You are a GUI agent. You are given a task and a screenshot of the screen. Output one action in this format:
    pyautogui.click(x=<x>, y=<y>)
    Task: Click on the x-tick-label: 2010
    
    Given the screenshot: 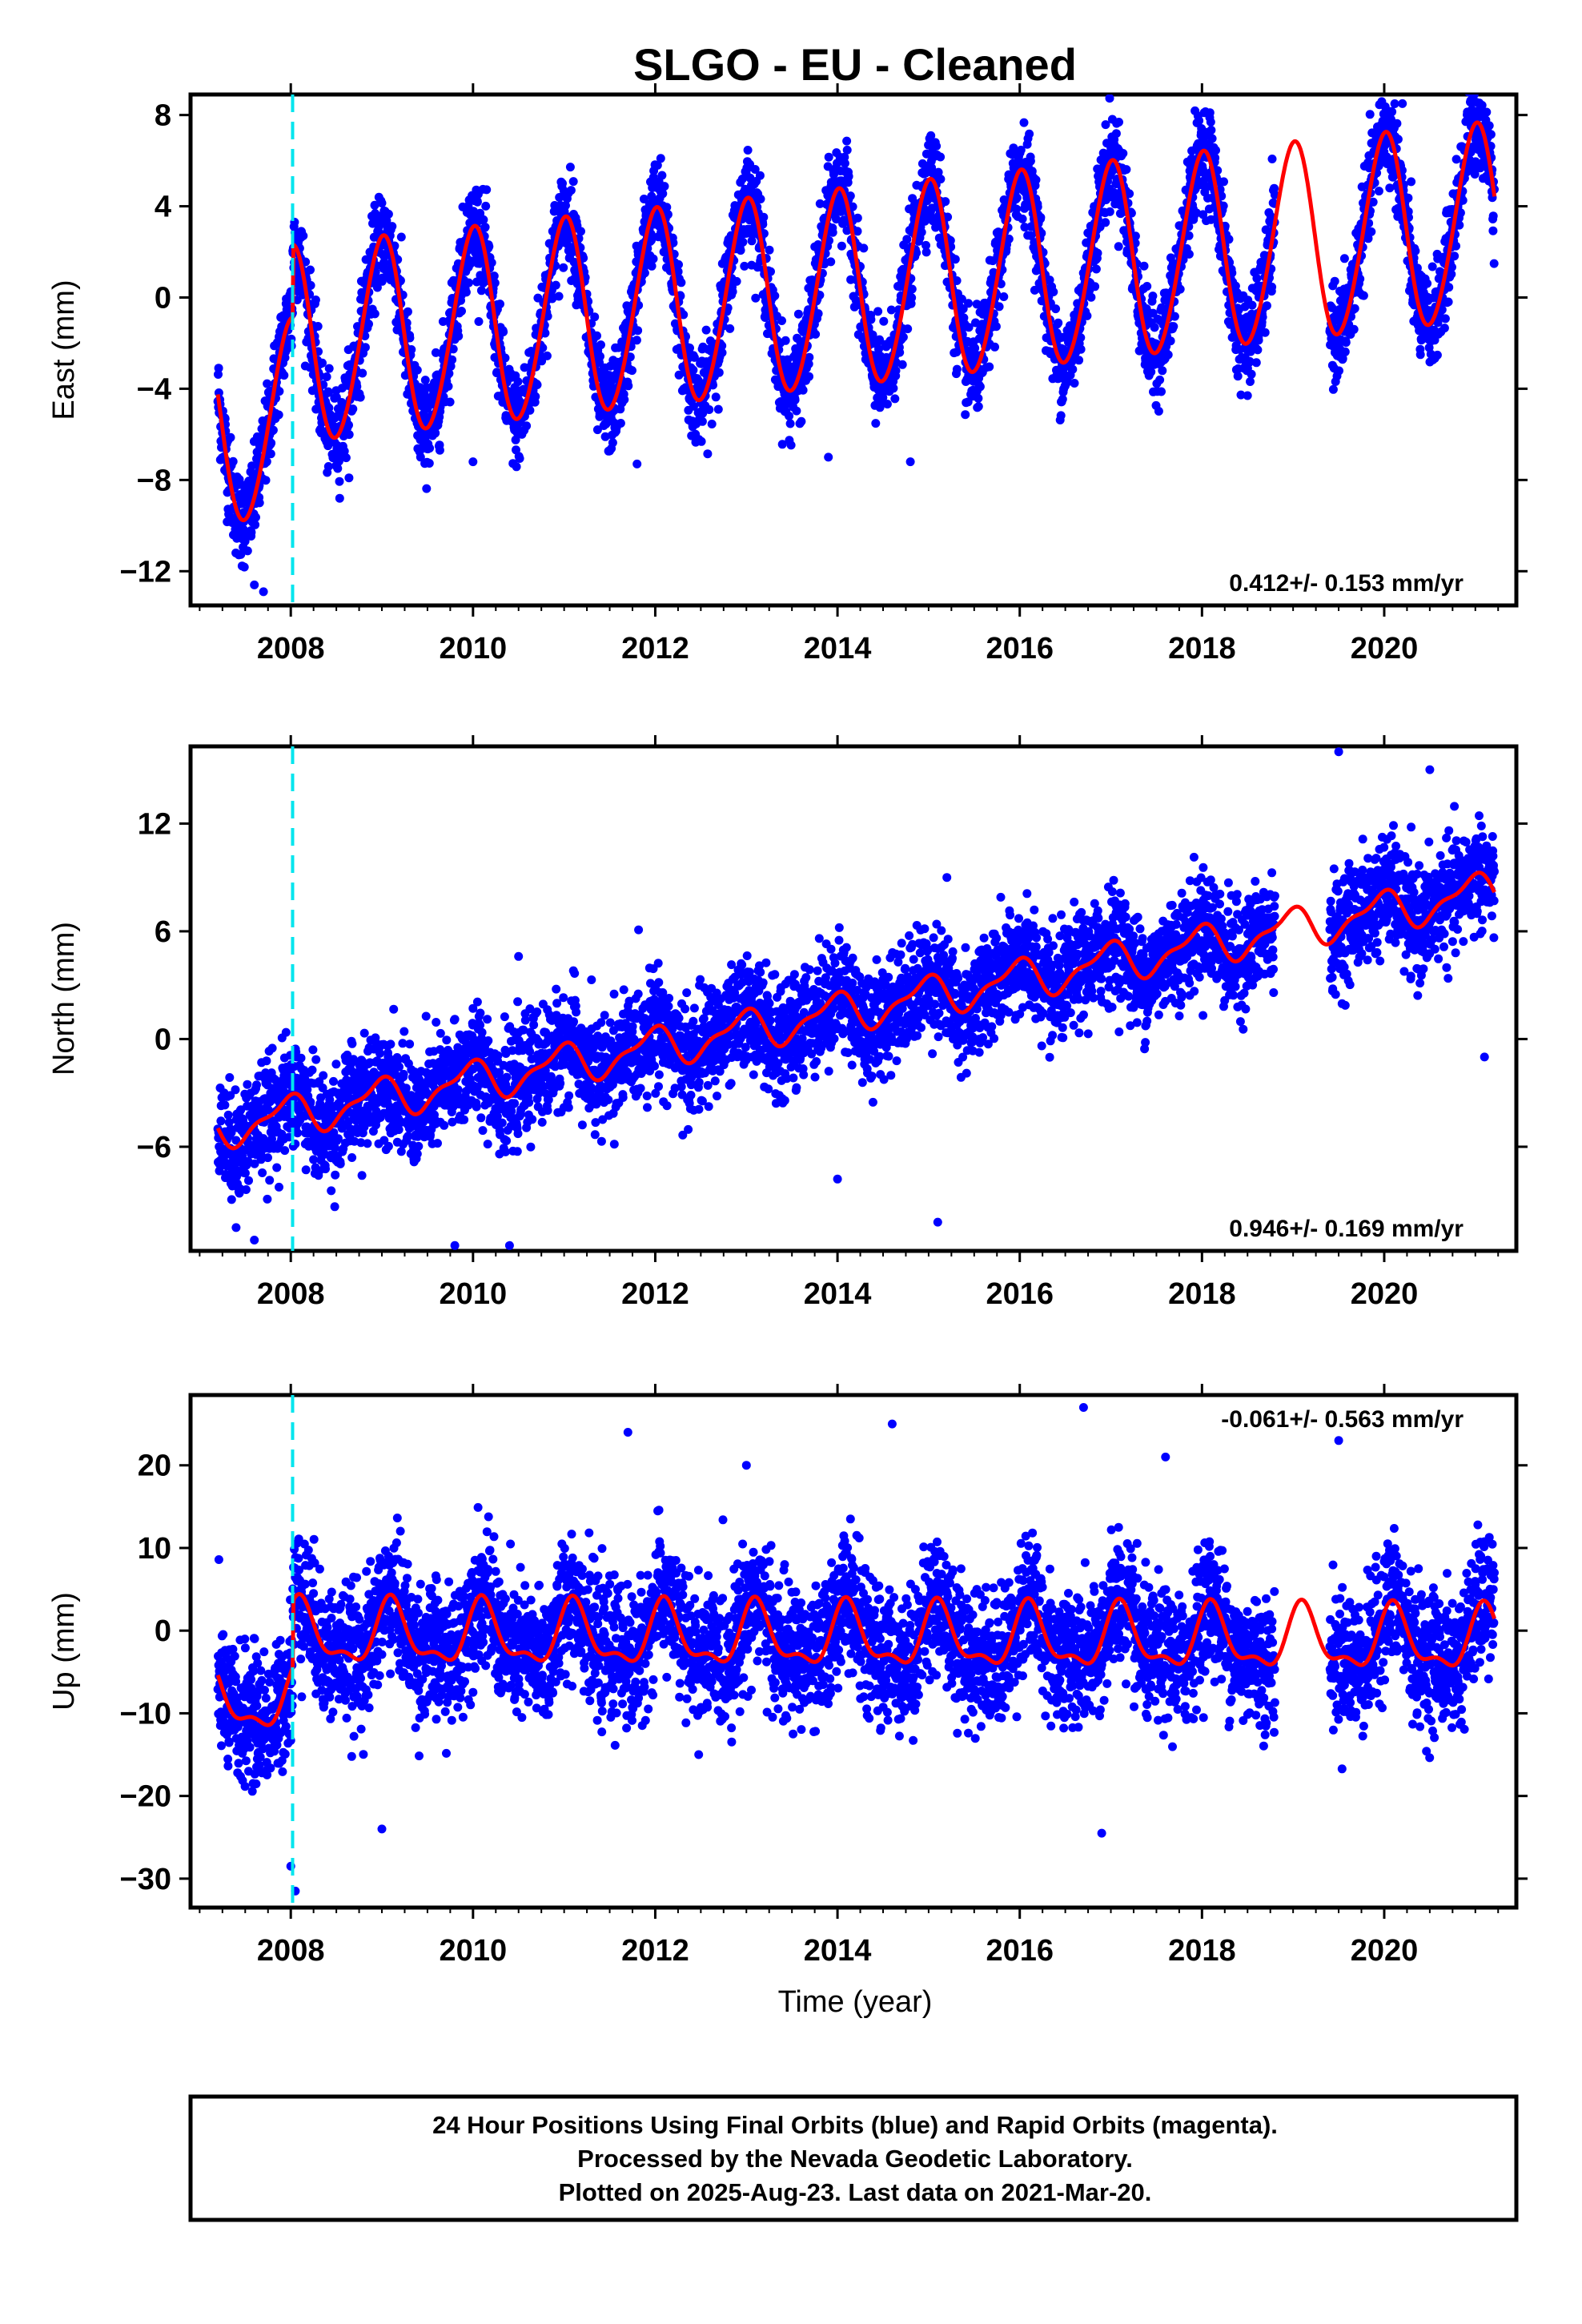 What is the action you would take?
    pyautogui.click(x=474, y=648)
    